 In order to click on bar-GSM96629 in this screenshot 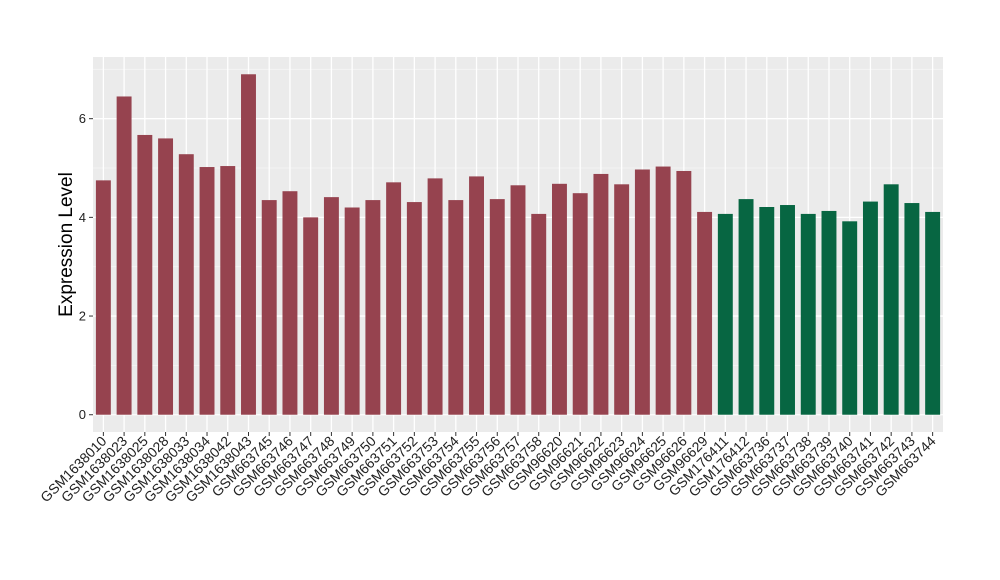, I will do `click(705, 313)`.